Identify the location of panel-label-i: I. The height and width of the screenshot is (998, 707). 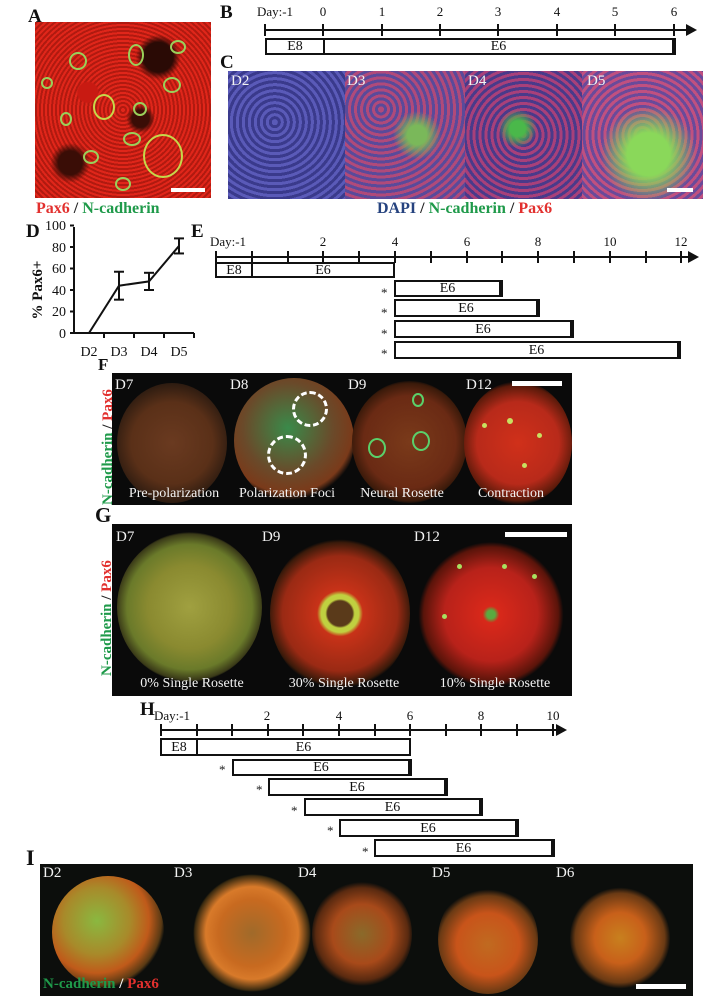
(30, 857).